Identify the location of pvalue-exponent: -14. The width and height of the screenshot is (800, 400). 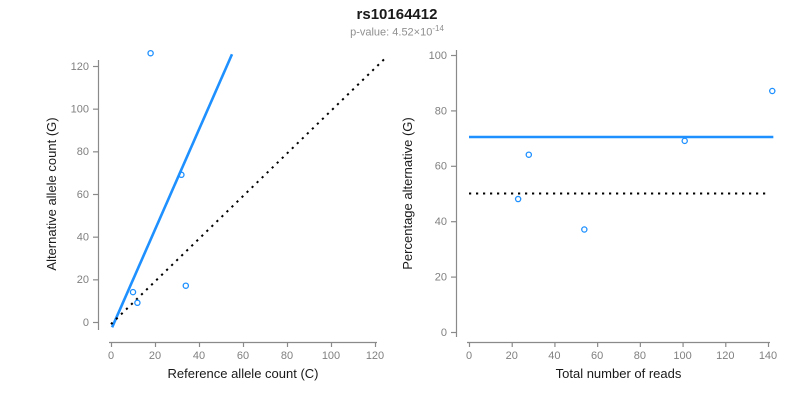
(438, 28).